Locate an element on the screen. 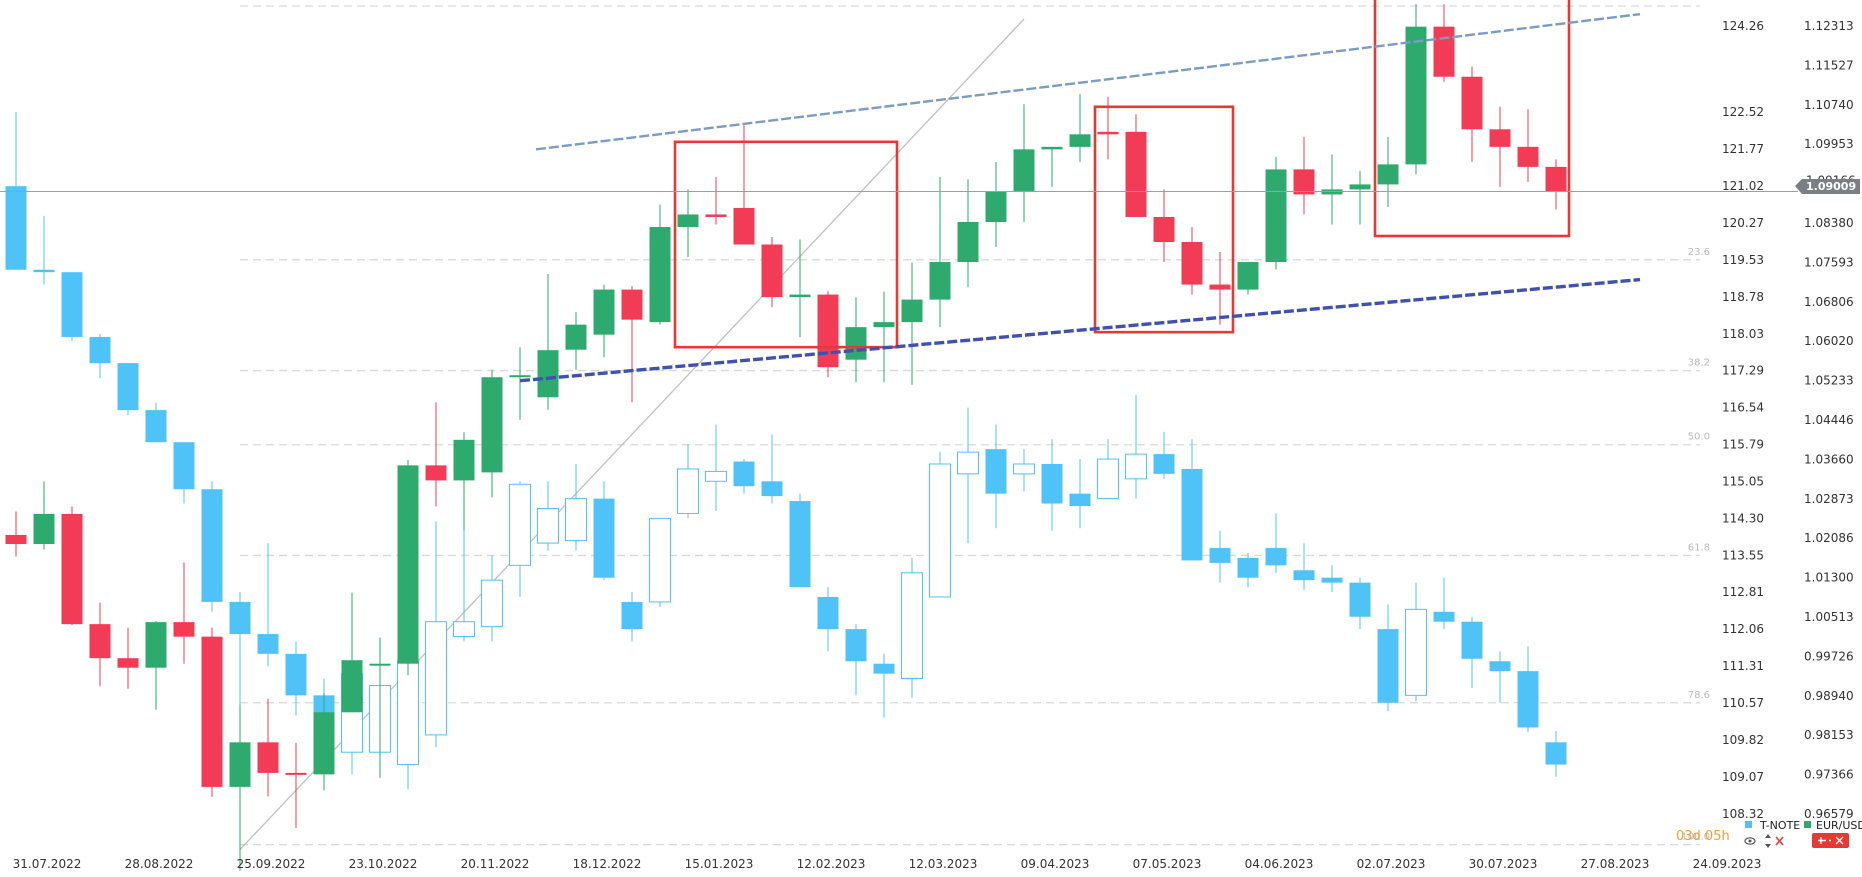  left-axis-tick: 122.52 is located at coordinates (1743, 112).